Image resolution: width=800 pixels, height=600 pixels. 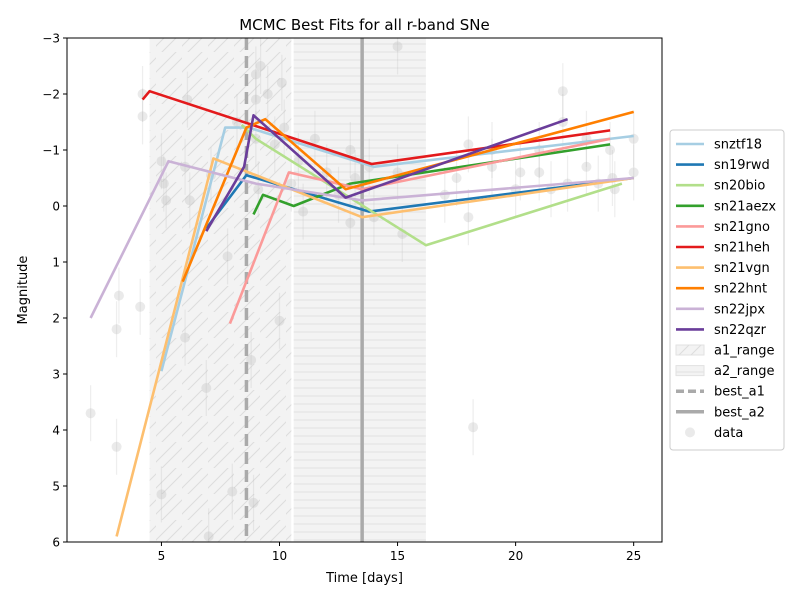 What do you see at coordinates (739, 412) in the screenshot?
I see `legend-label: best_a2` at bounding box center [739, 412].